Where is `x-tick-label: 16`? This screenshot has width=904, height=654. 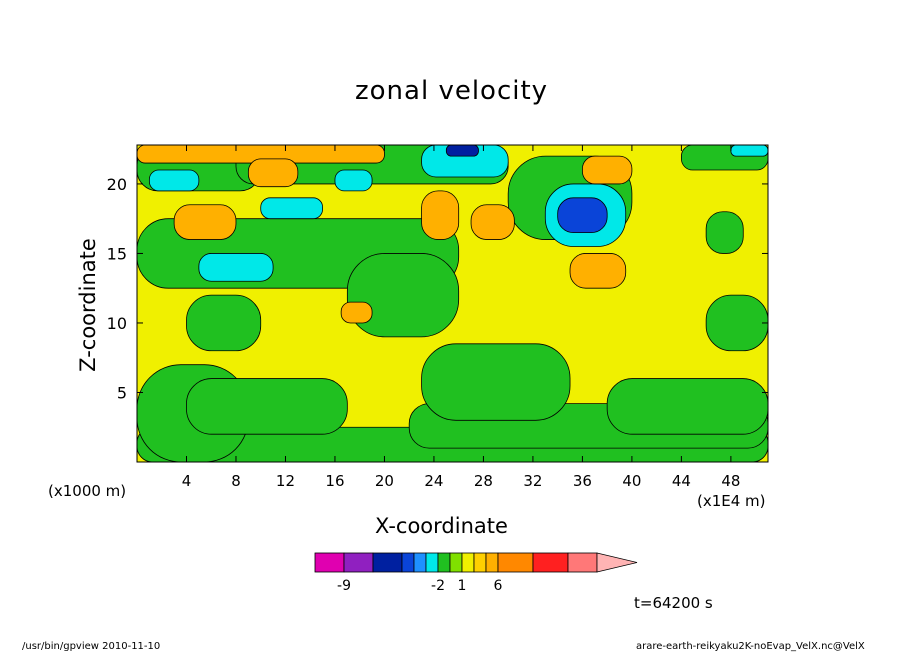 x-tick-label: 16 is located at coordinates (334, 481).